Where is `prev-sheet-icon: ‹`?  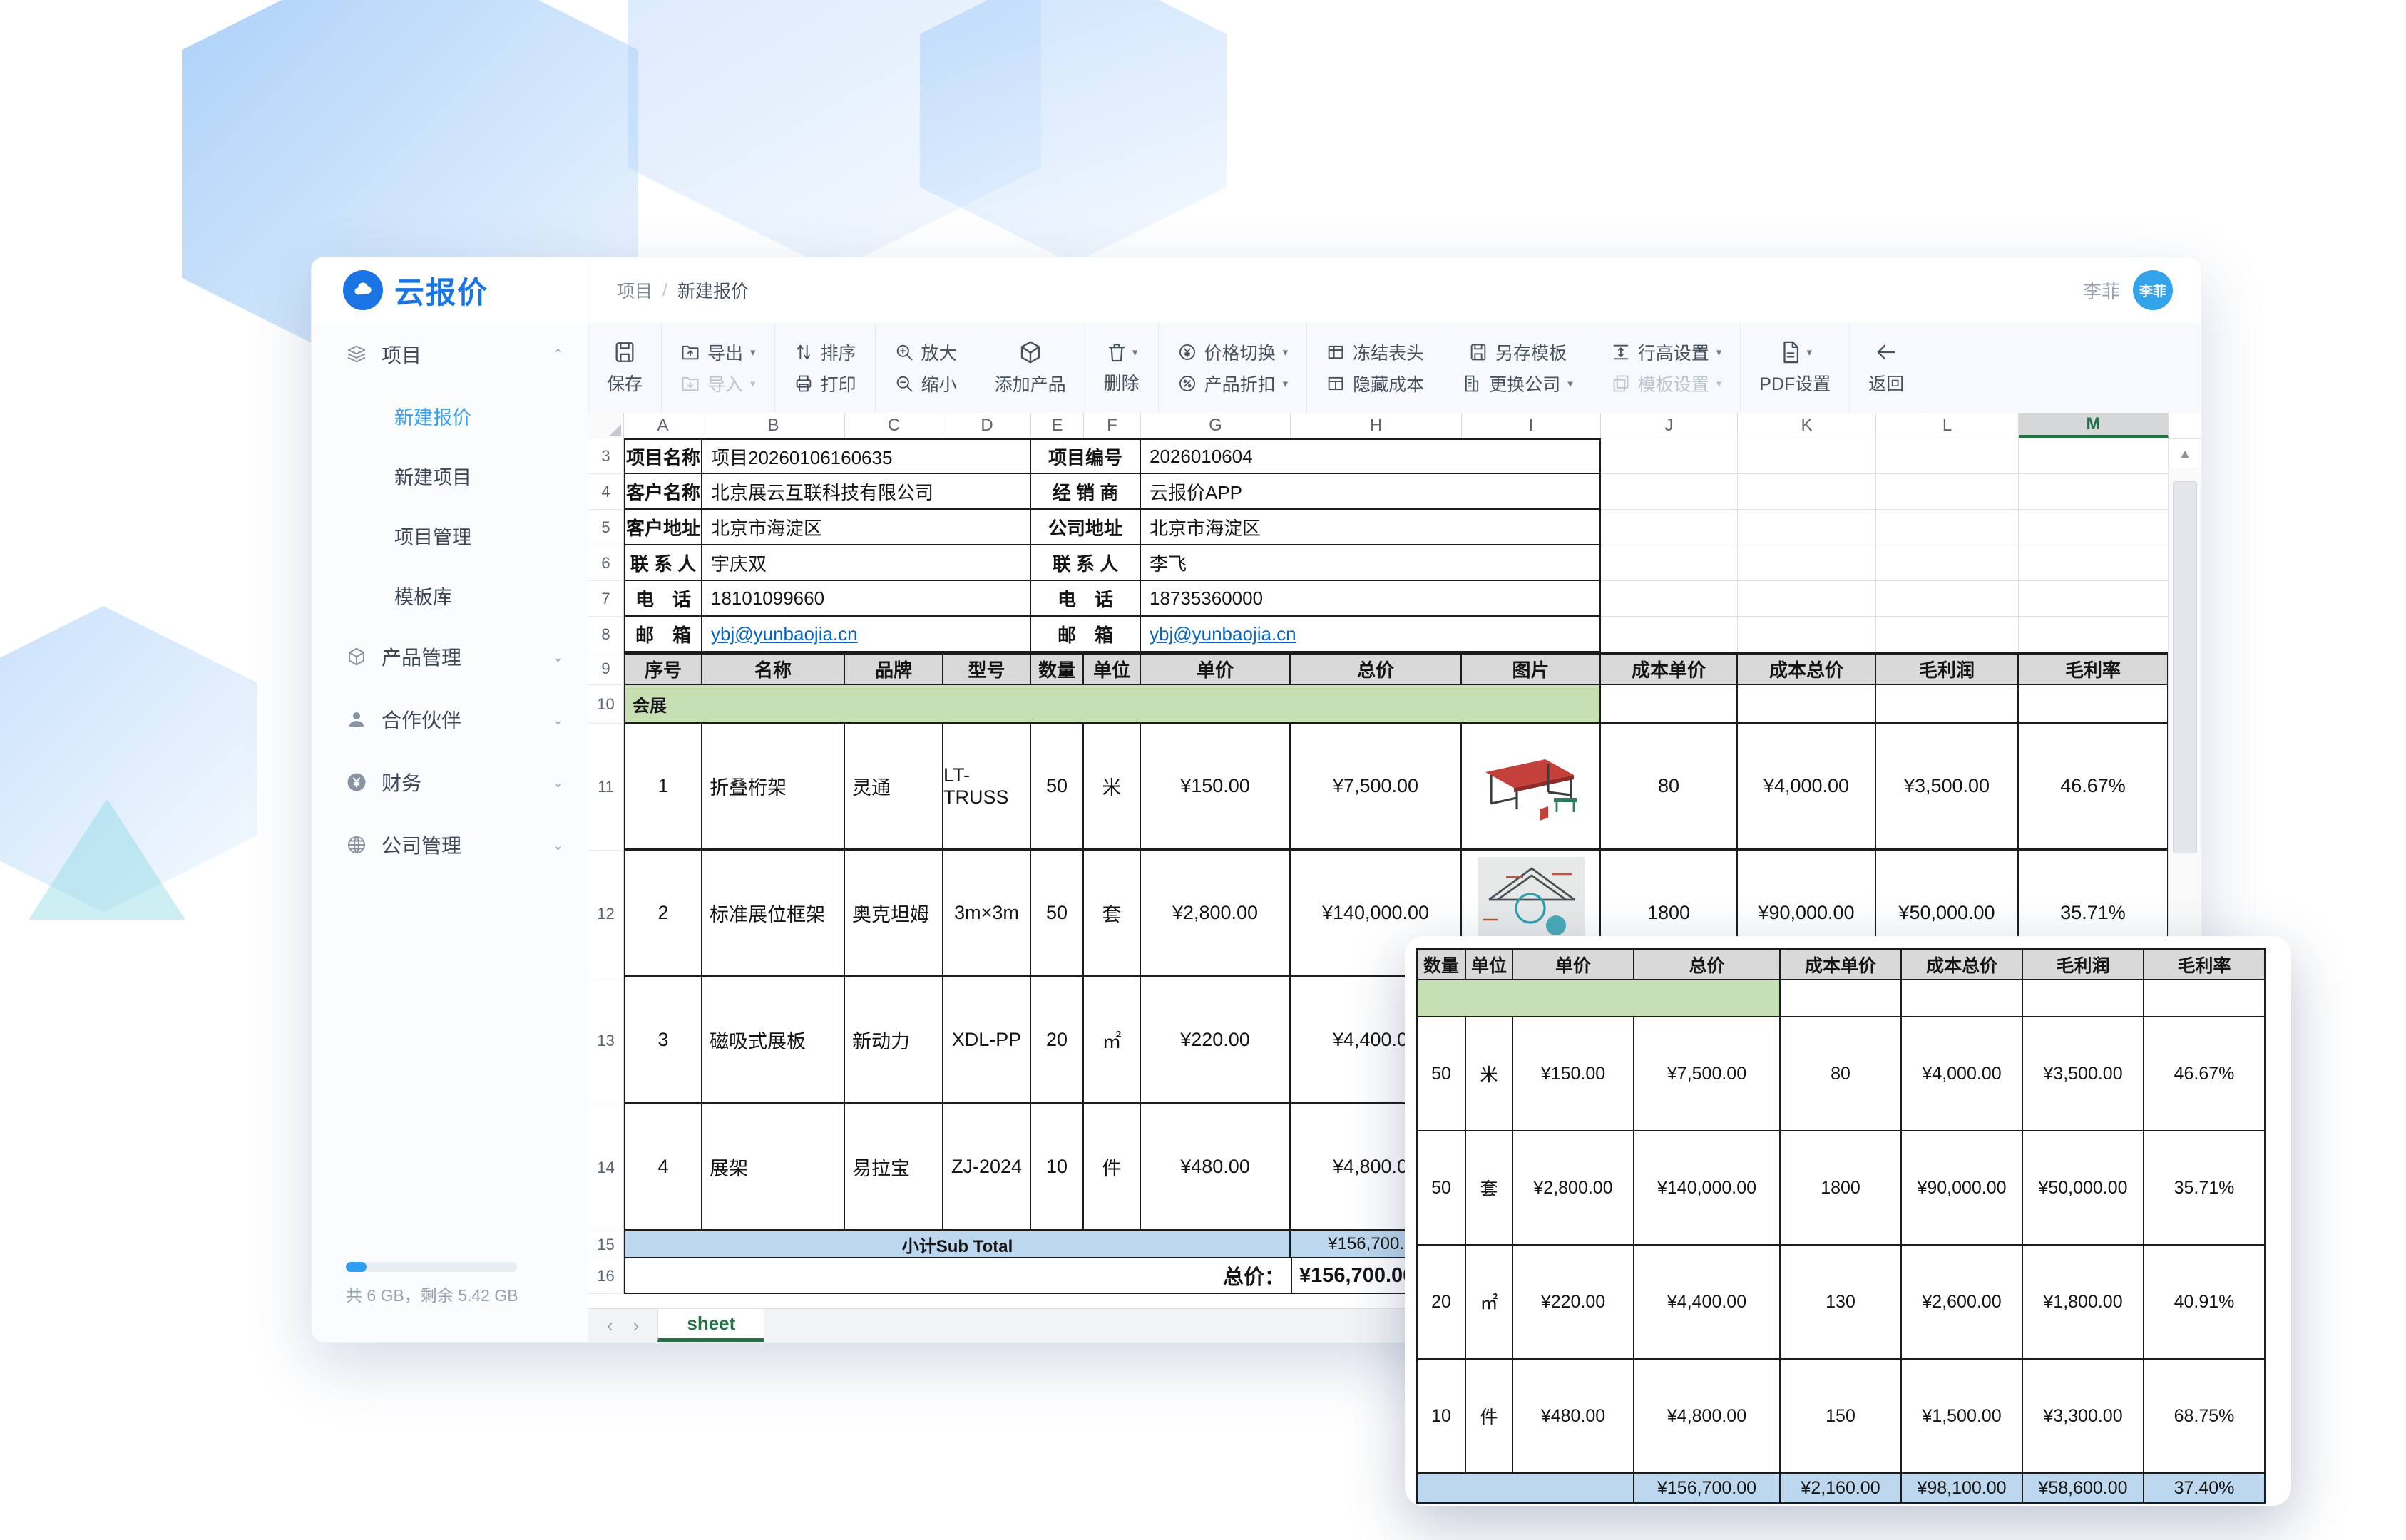 prev-sheet-icon: ‹ is located at coordinates (610, 1325).